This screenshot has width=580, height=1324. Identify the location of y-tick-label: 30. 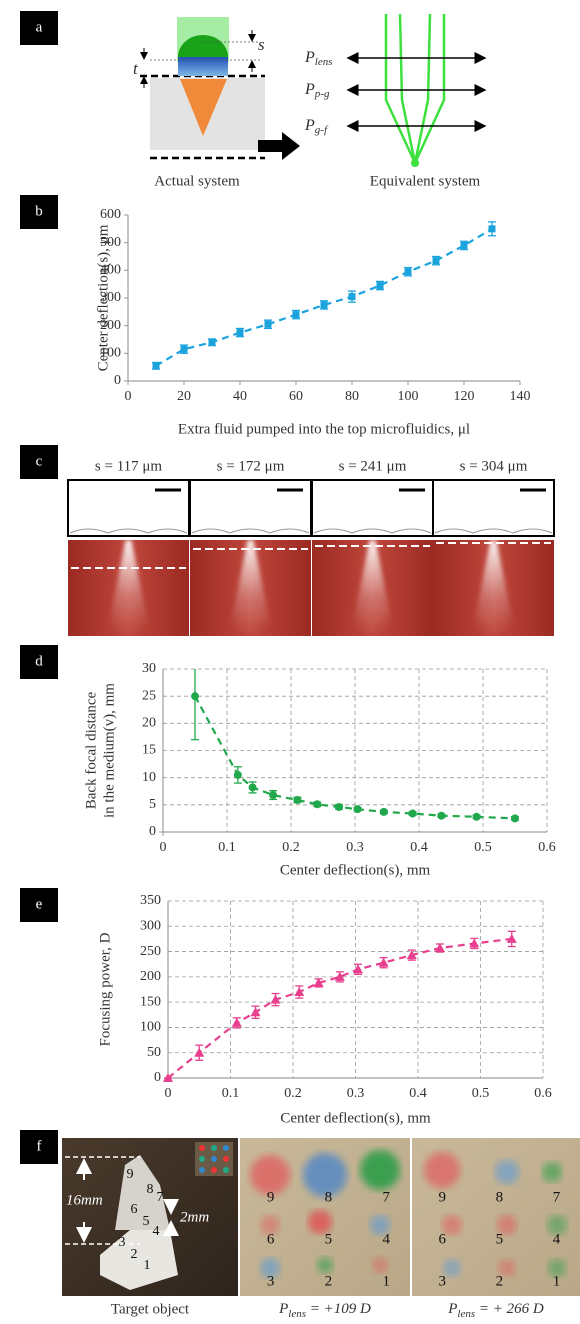
(149, 668).